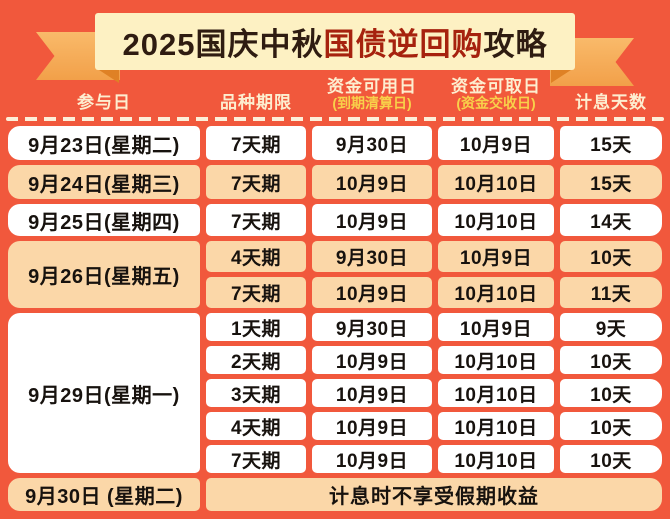  I want to click on holiday-note-cell: 计息时不享受假期收益, so click(434, 494).